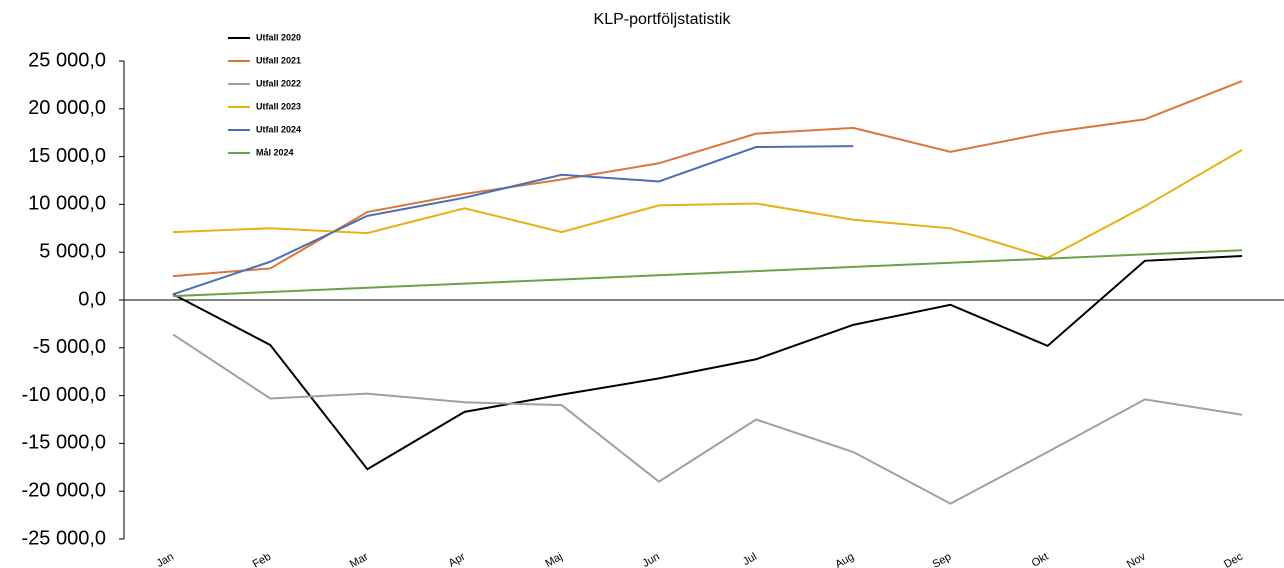  What do you see at coordinates (278, 106) in the screenshot?
I see `legend-label: Utfall 2023` at bounding box center [278, 106].